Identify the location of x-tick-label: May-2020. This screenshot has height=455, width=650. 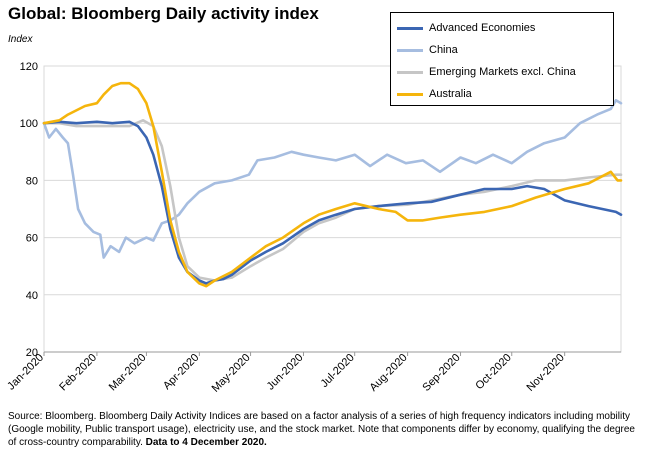
(231, 373).